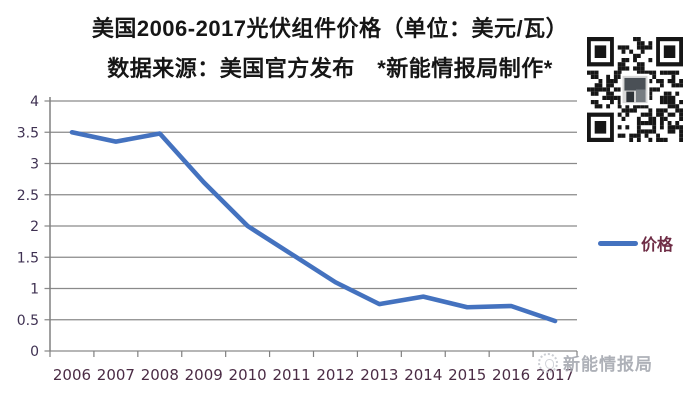 Image resolution: width=687 pixels, height=414 pixels. What do you see at coordinates (291, 375) in the screenshot?
I see `svg-text: 2011` at bounding box center [291, 375].